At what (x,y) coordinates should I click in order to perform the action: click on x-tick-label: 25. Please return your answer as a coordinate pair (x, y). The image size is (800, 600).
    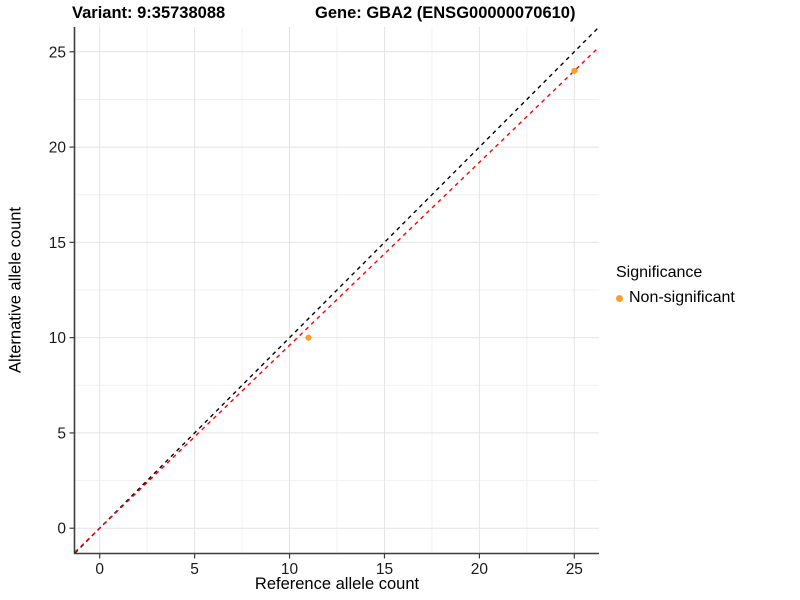
    Looking at the image, I should click on (574, 569).